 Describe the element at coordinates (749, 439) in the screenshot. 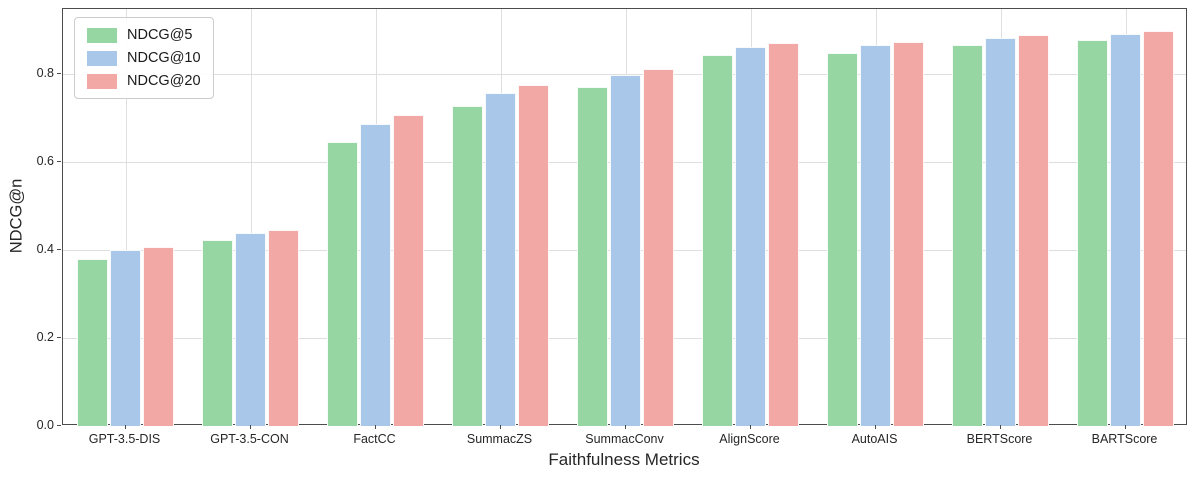

I see `x-tick-label: AlignScore` at that location.